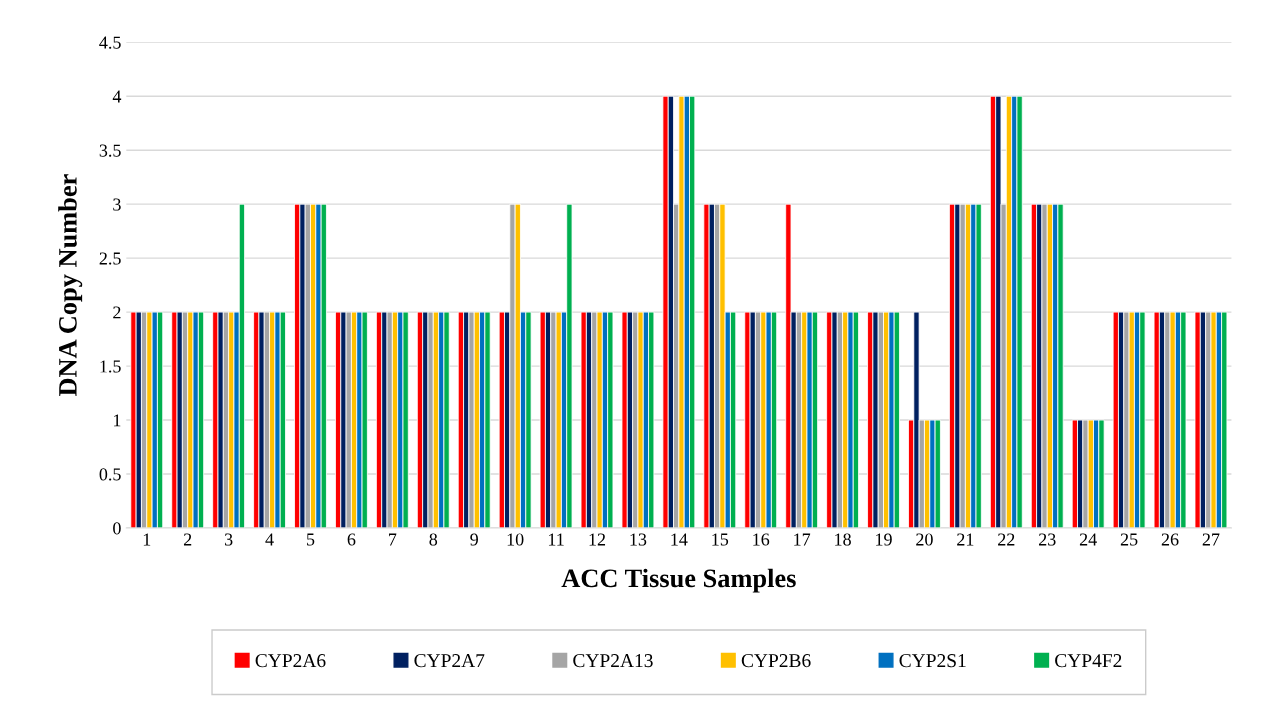 This screenshot has height=704, width=1263. What do you see at coordinates (678, 580) in the screenshot?
I see `x-axis-title: ACC Tissue Samples` at bounding box center [678, 580].